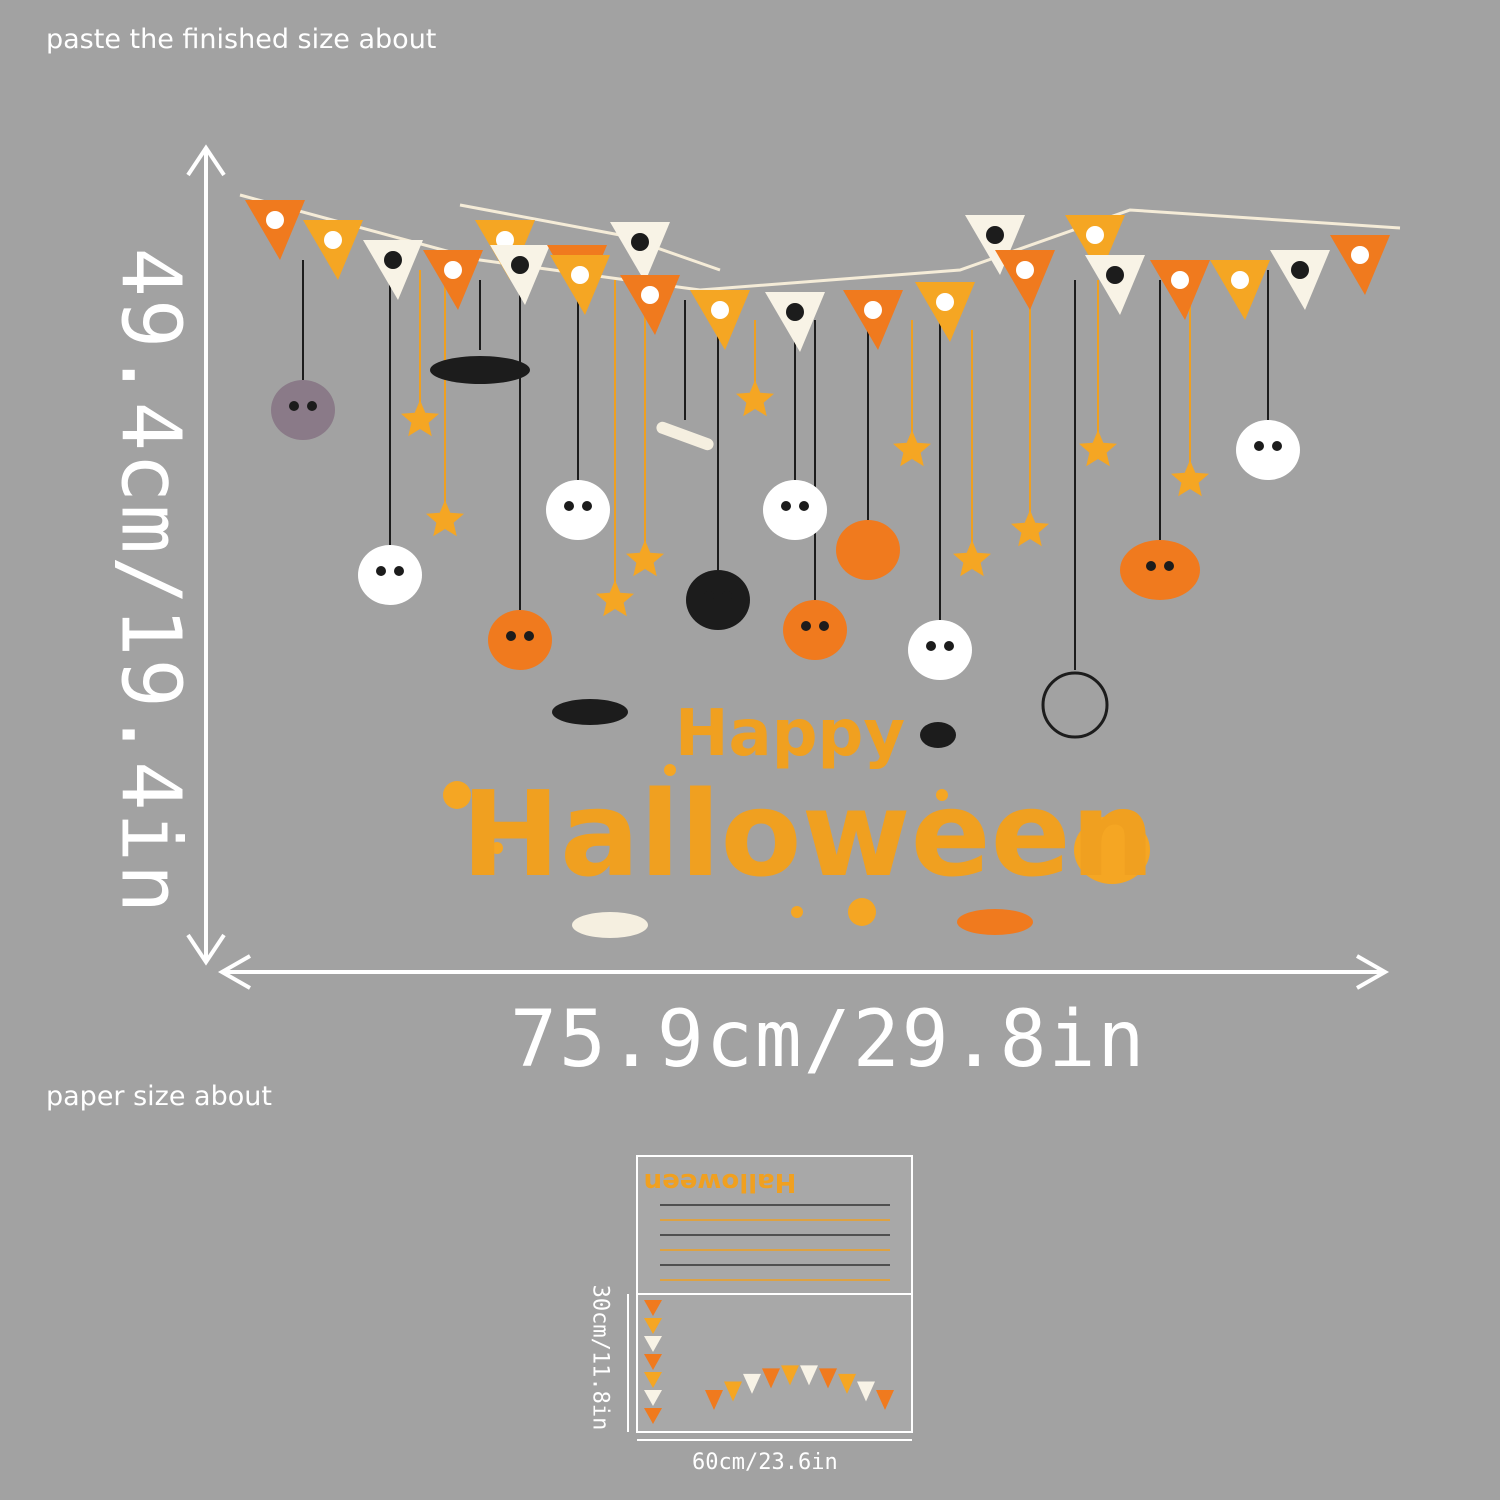  Describe the element at coordinates (817, 276) in the screenshot. I see `bunting-flags` at that location.